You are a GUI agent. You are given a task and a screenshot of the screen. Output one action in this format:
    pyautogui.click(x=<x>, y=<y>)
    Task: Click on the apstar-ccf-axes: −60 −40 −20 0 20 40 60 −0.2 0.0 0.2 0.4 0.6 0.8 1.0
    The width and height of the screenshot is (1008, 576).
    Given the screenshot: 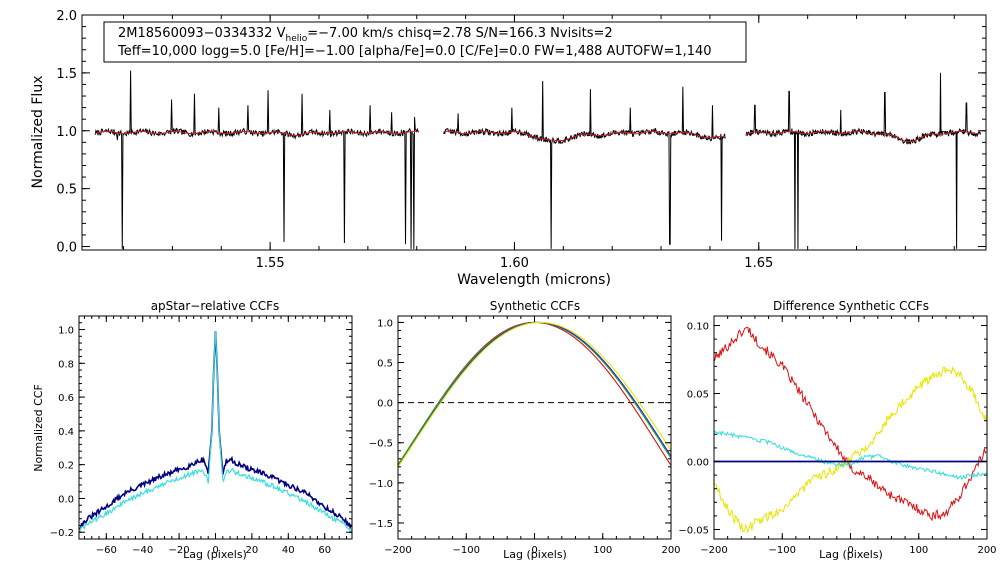 What is the action you would take?
    pyautogui.click(x=201, y=436)
    